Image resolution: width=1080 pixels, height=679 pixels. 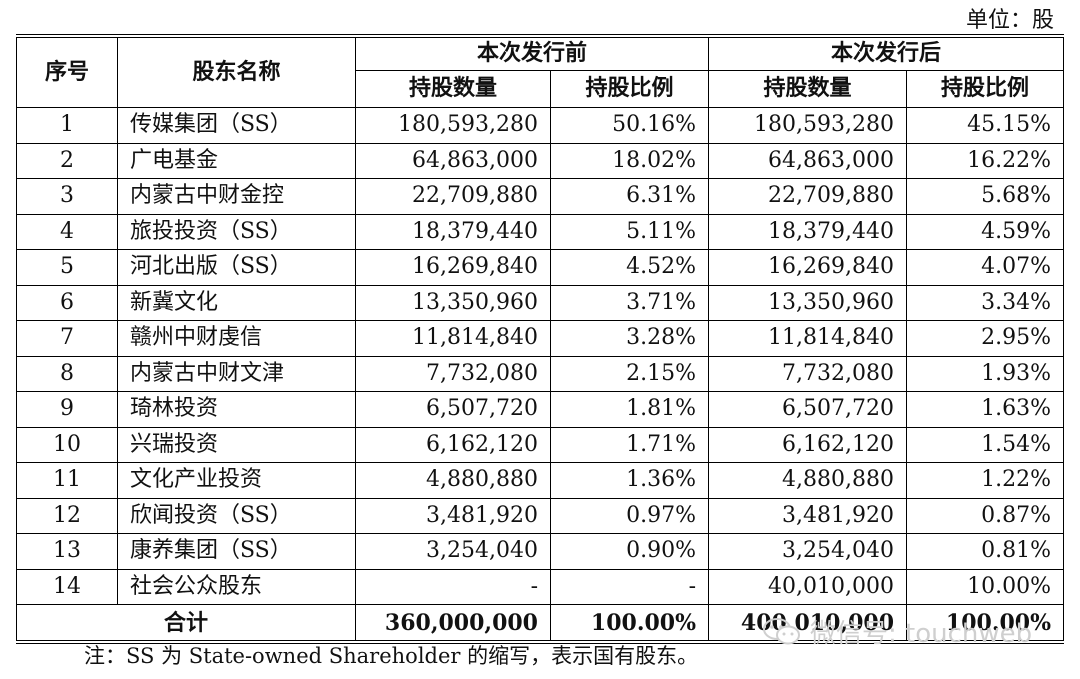 I want to click on table-row: 8 内蒙古中财文津 7,732,080 2.15% 7,732,080 1.93%, so click(x=540, y=373).